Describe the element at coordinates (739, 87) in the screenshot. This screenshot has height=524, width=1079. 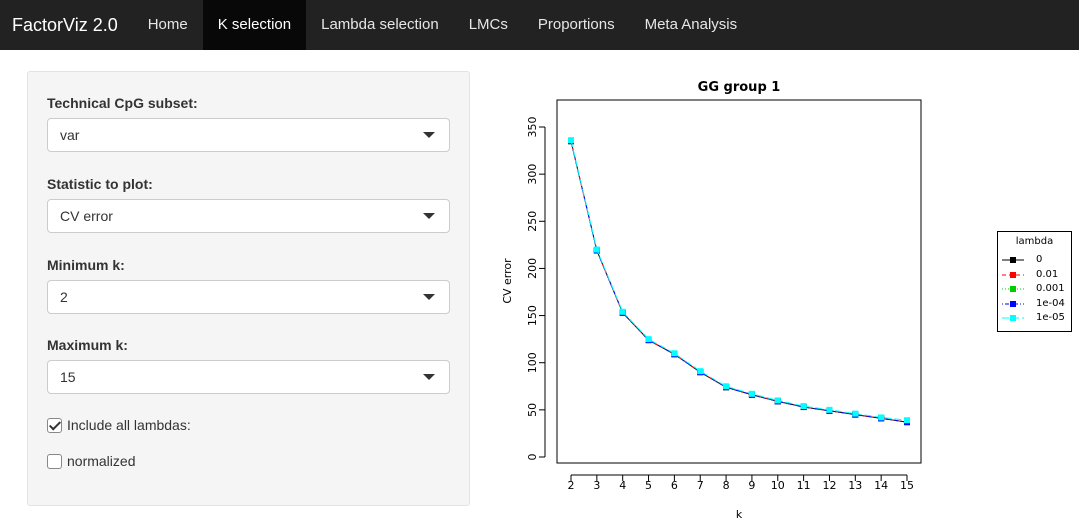
I see `chart-title: GG group 1` at that location.